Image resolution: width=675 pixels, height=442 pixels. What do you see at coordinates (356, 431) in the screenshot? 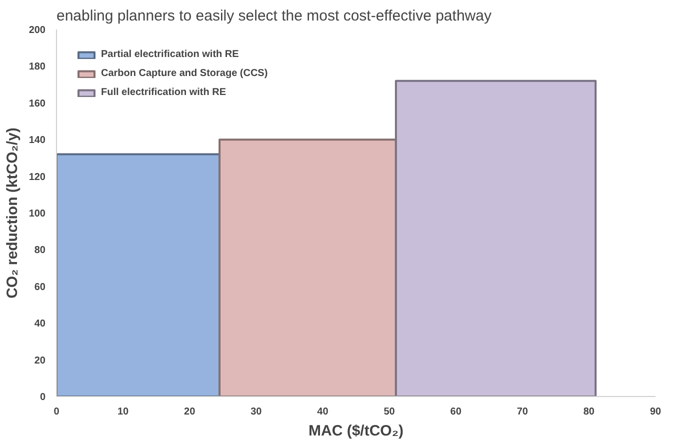
I see `x-axis-title: MAC ($/tCO₂)` at bounding box center [356, 431].